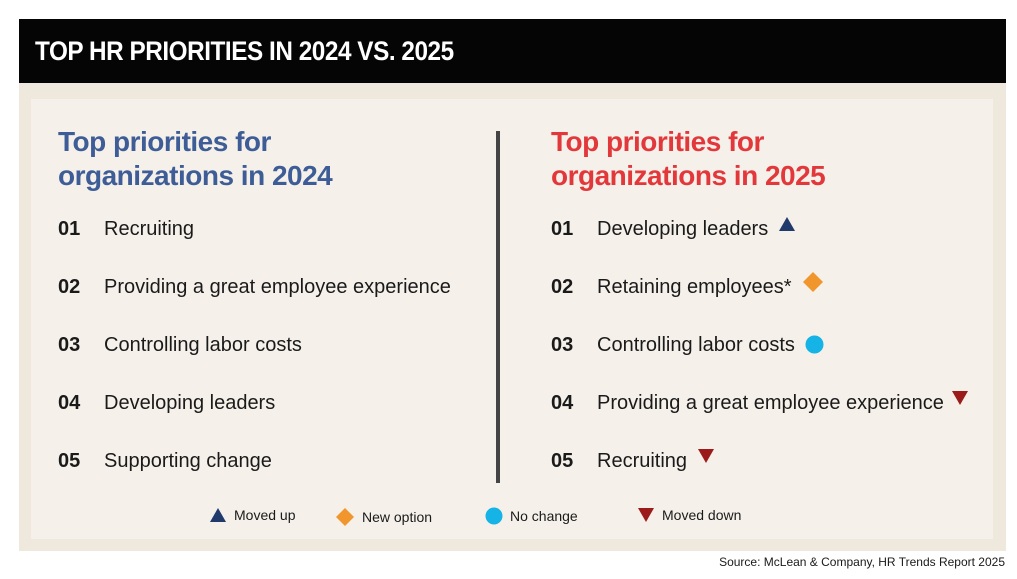 The height and width of the screenshot is (579, 1017). I want to click on legend-label: Moved up, so click(265, 515).